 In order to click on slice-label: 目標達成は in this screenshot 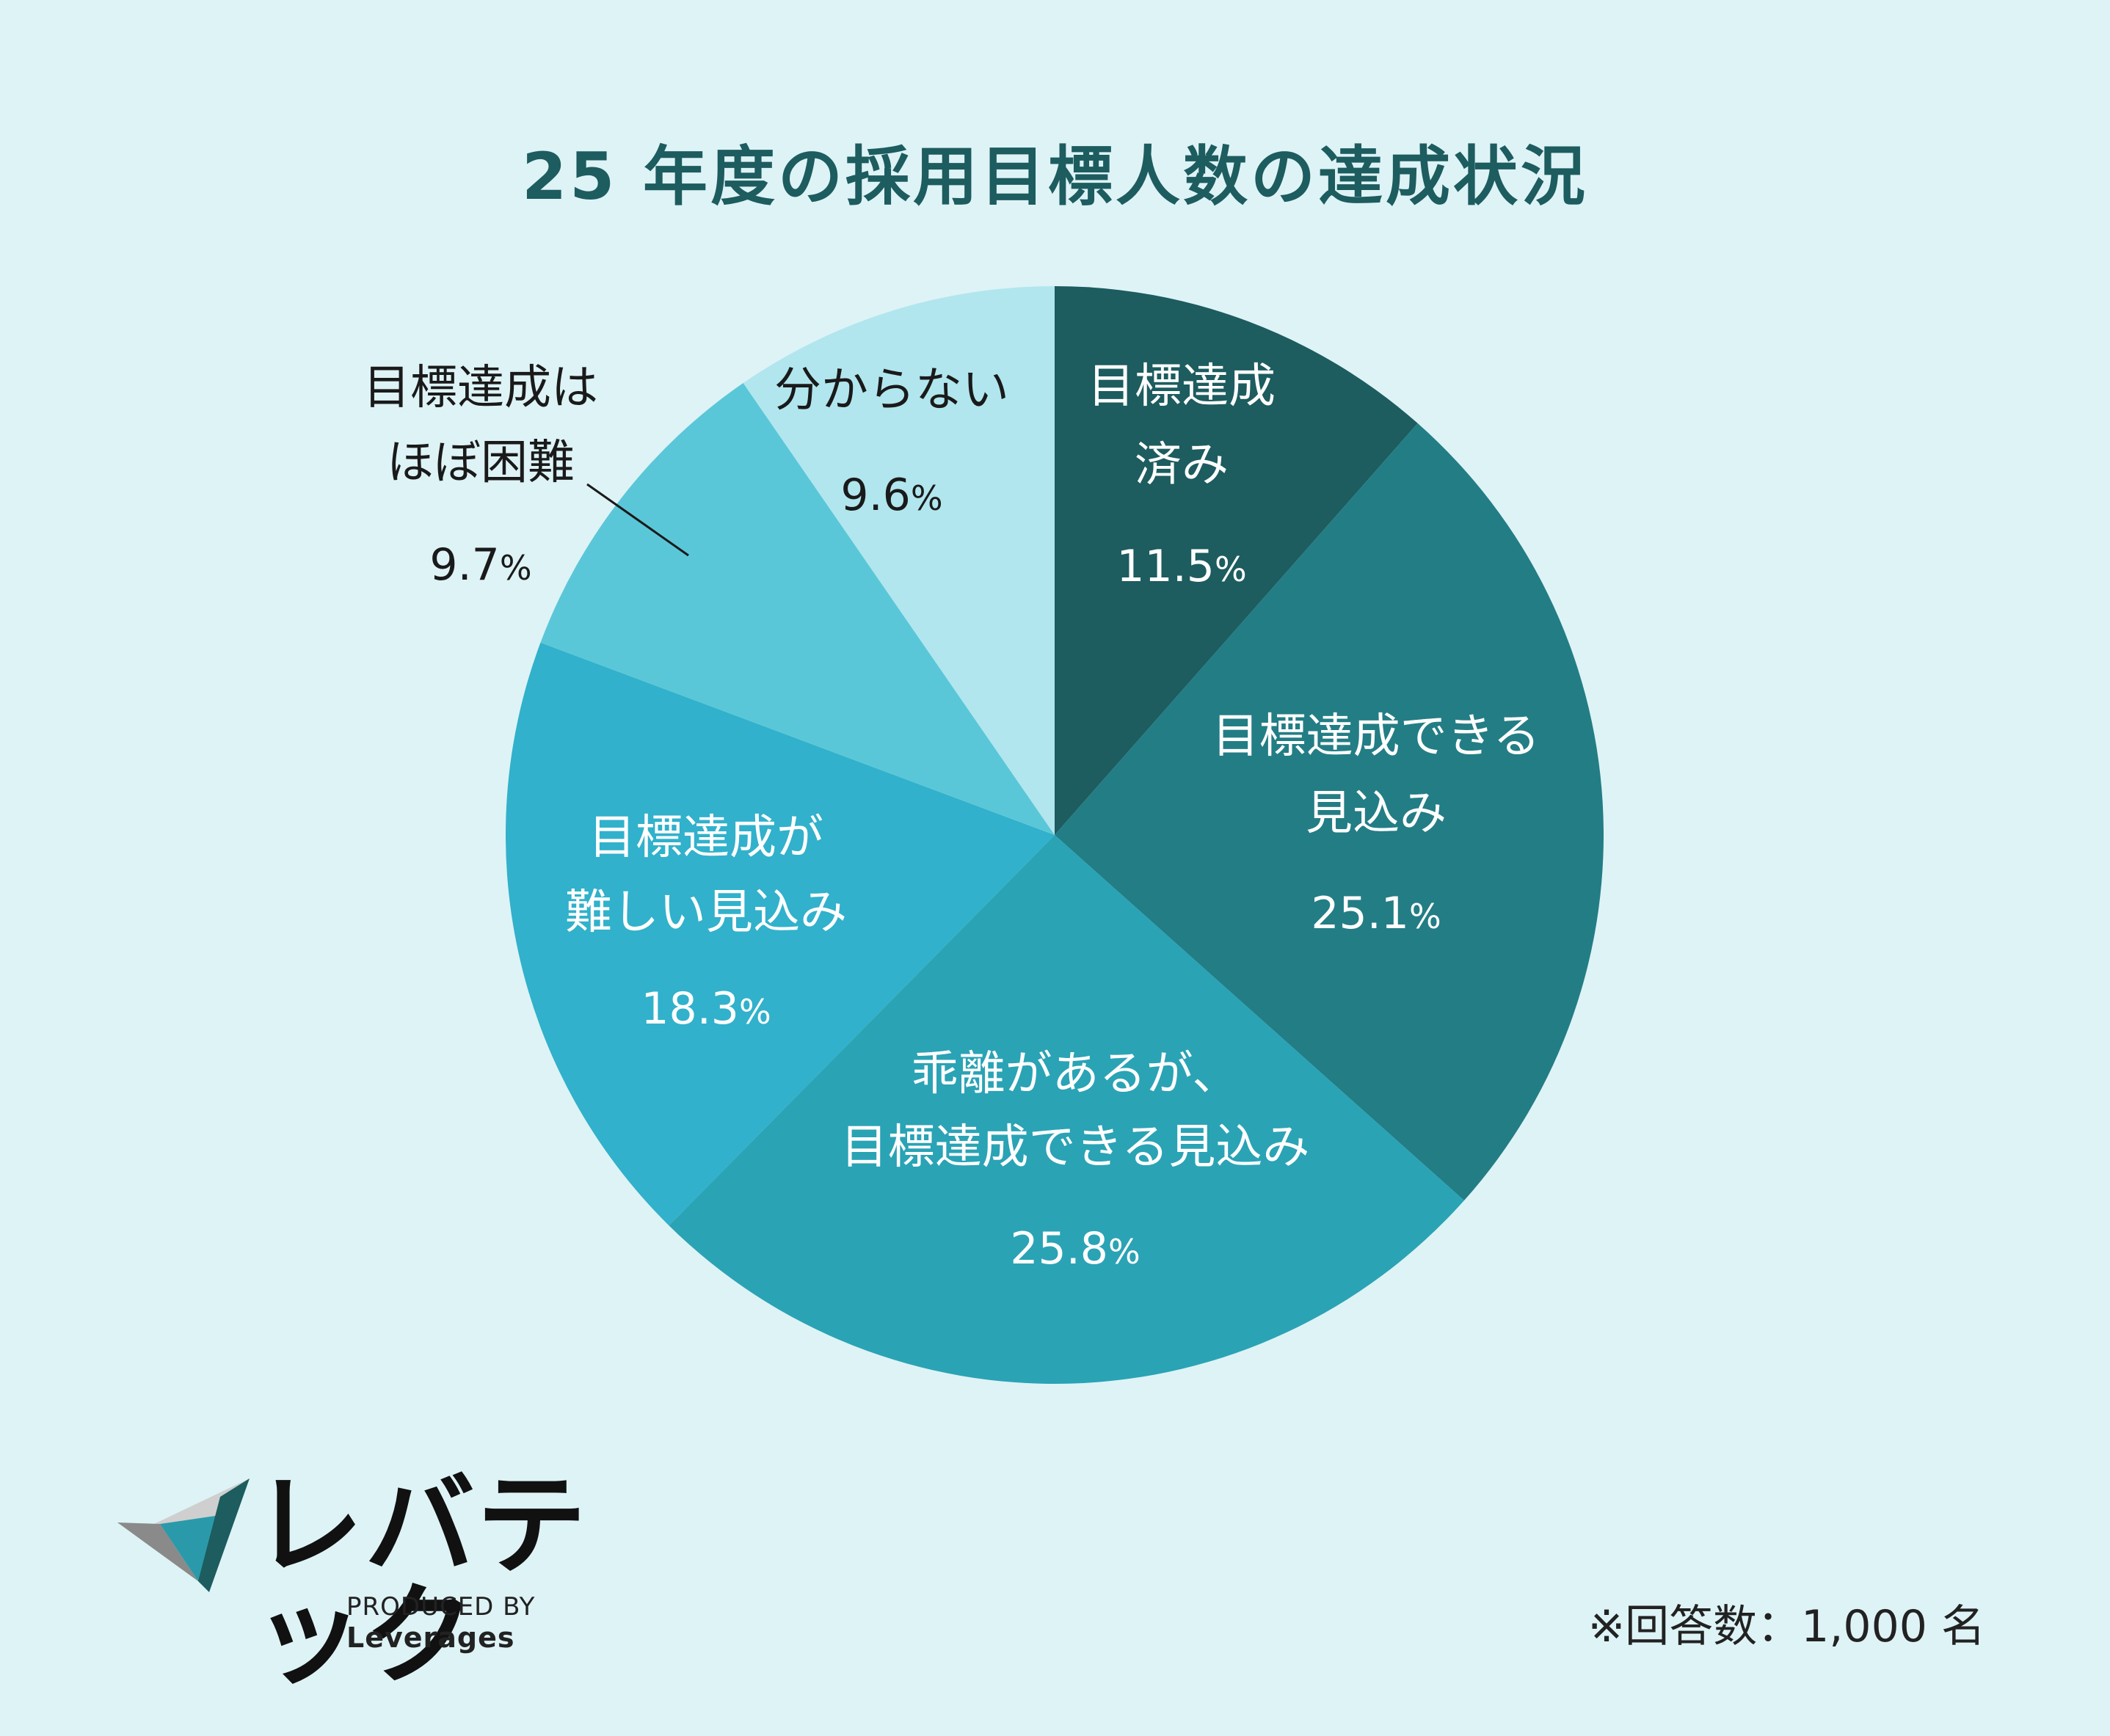, I will do `click(480, 388)`.